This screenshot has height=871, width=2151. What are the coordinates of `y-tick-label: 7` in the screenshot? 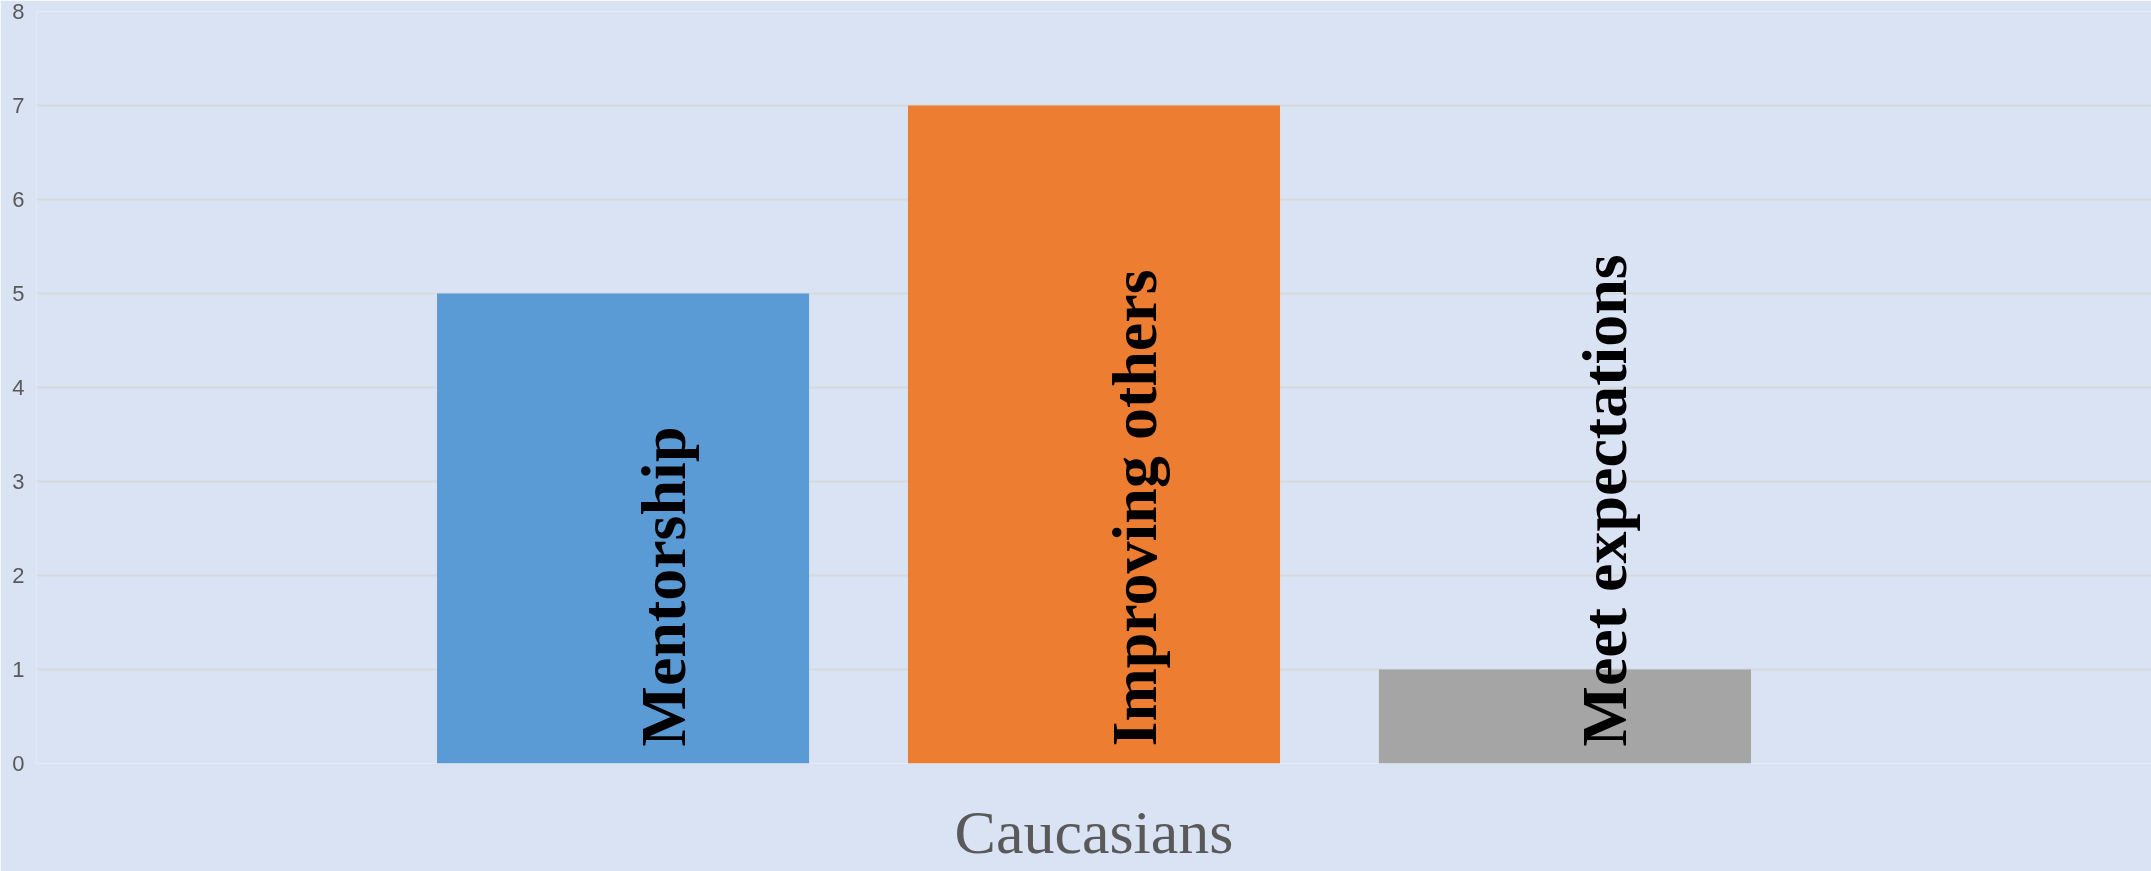 It's located at (18, 105).